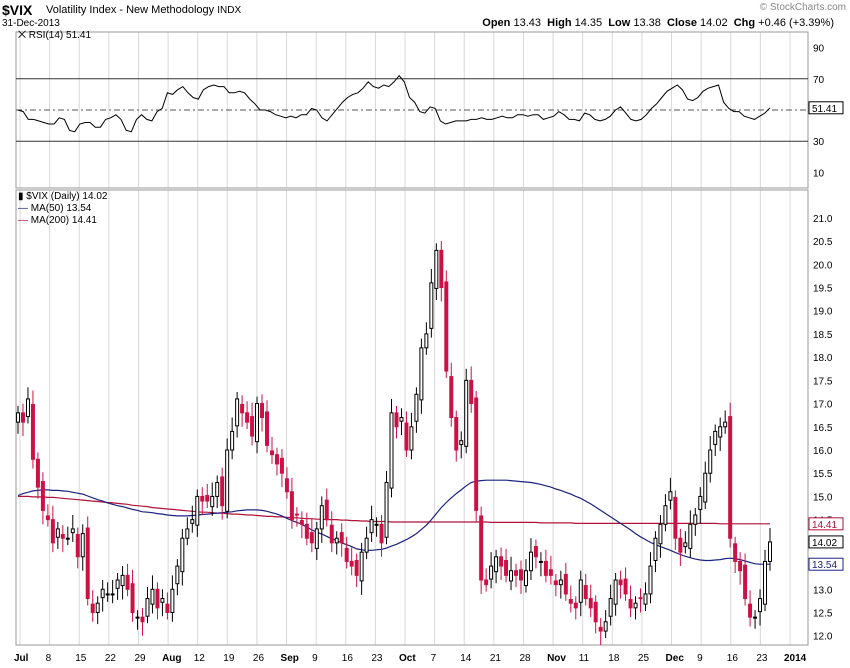  I want to click on close-last-value-box, so click(826, 542).